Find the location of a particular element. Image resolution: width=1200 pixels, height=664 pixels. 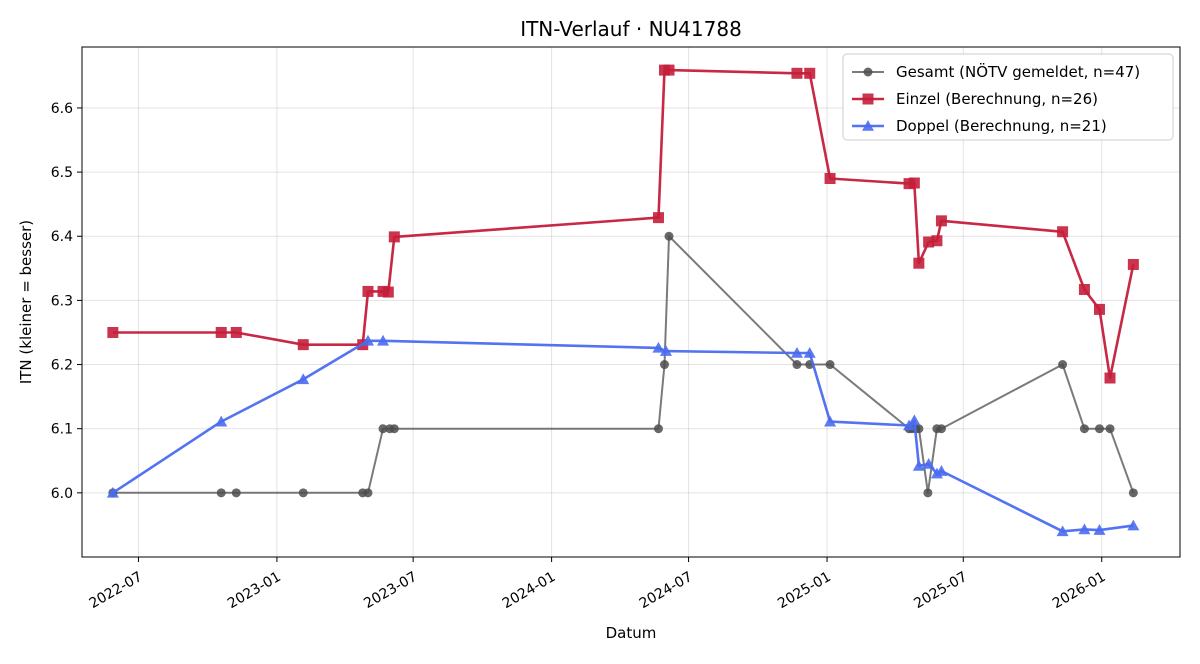

y-tick-label: 6.2 is located at coordinates (62, 366).